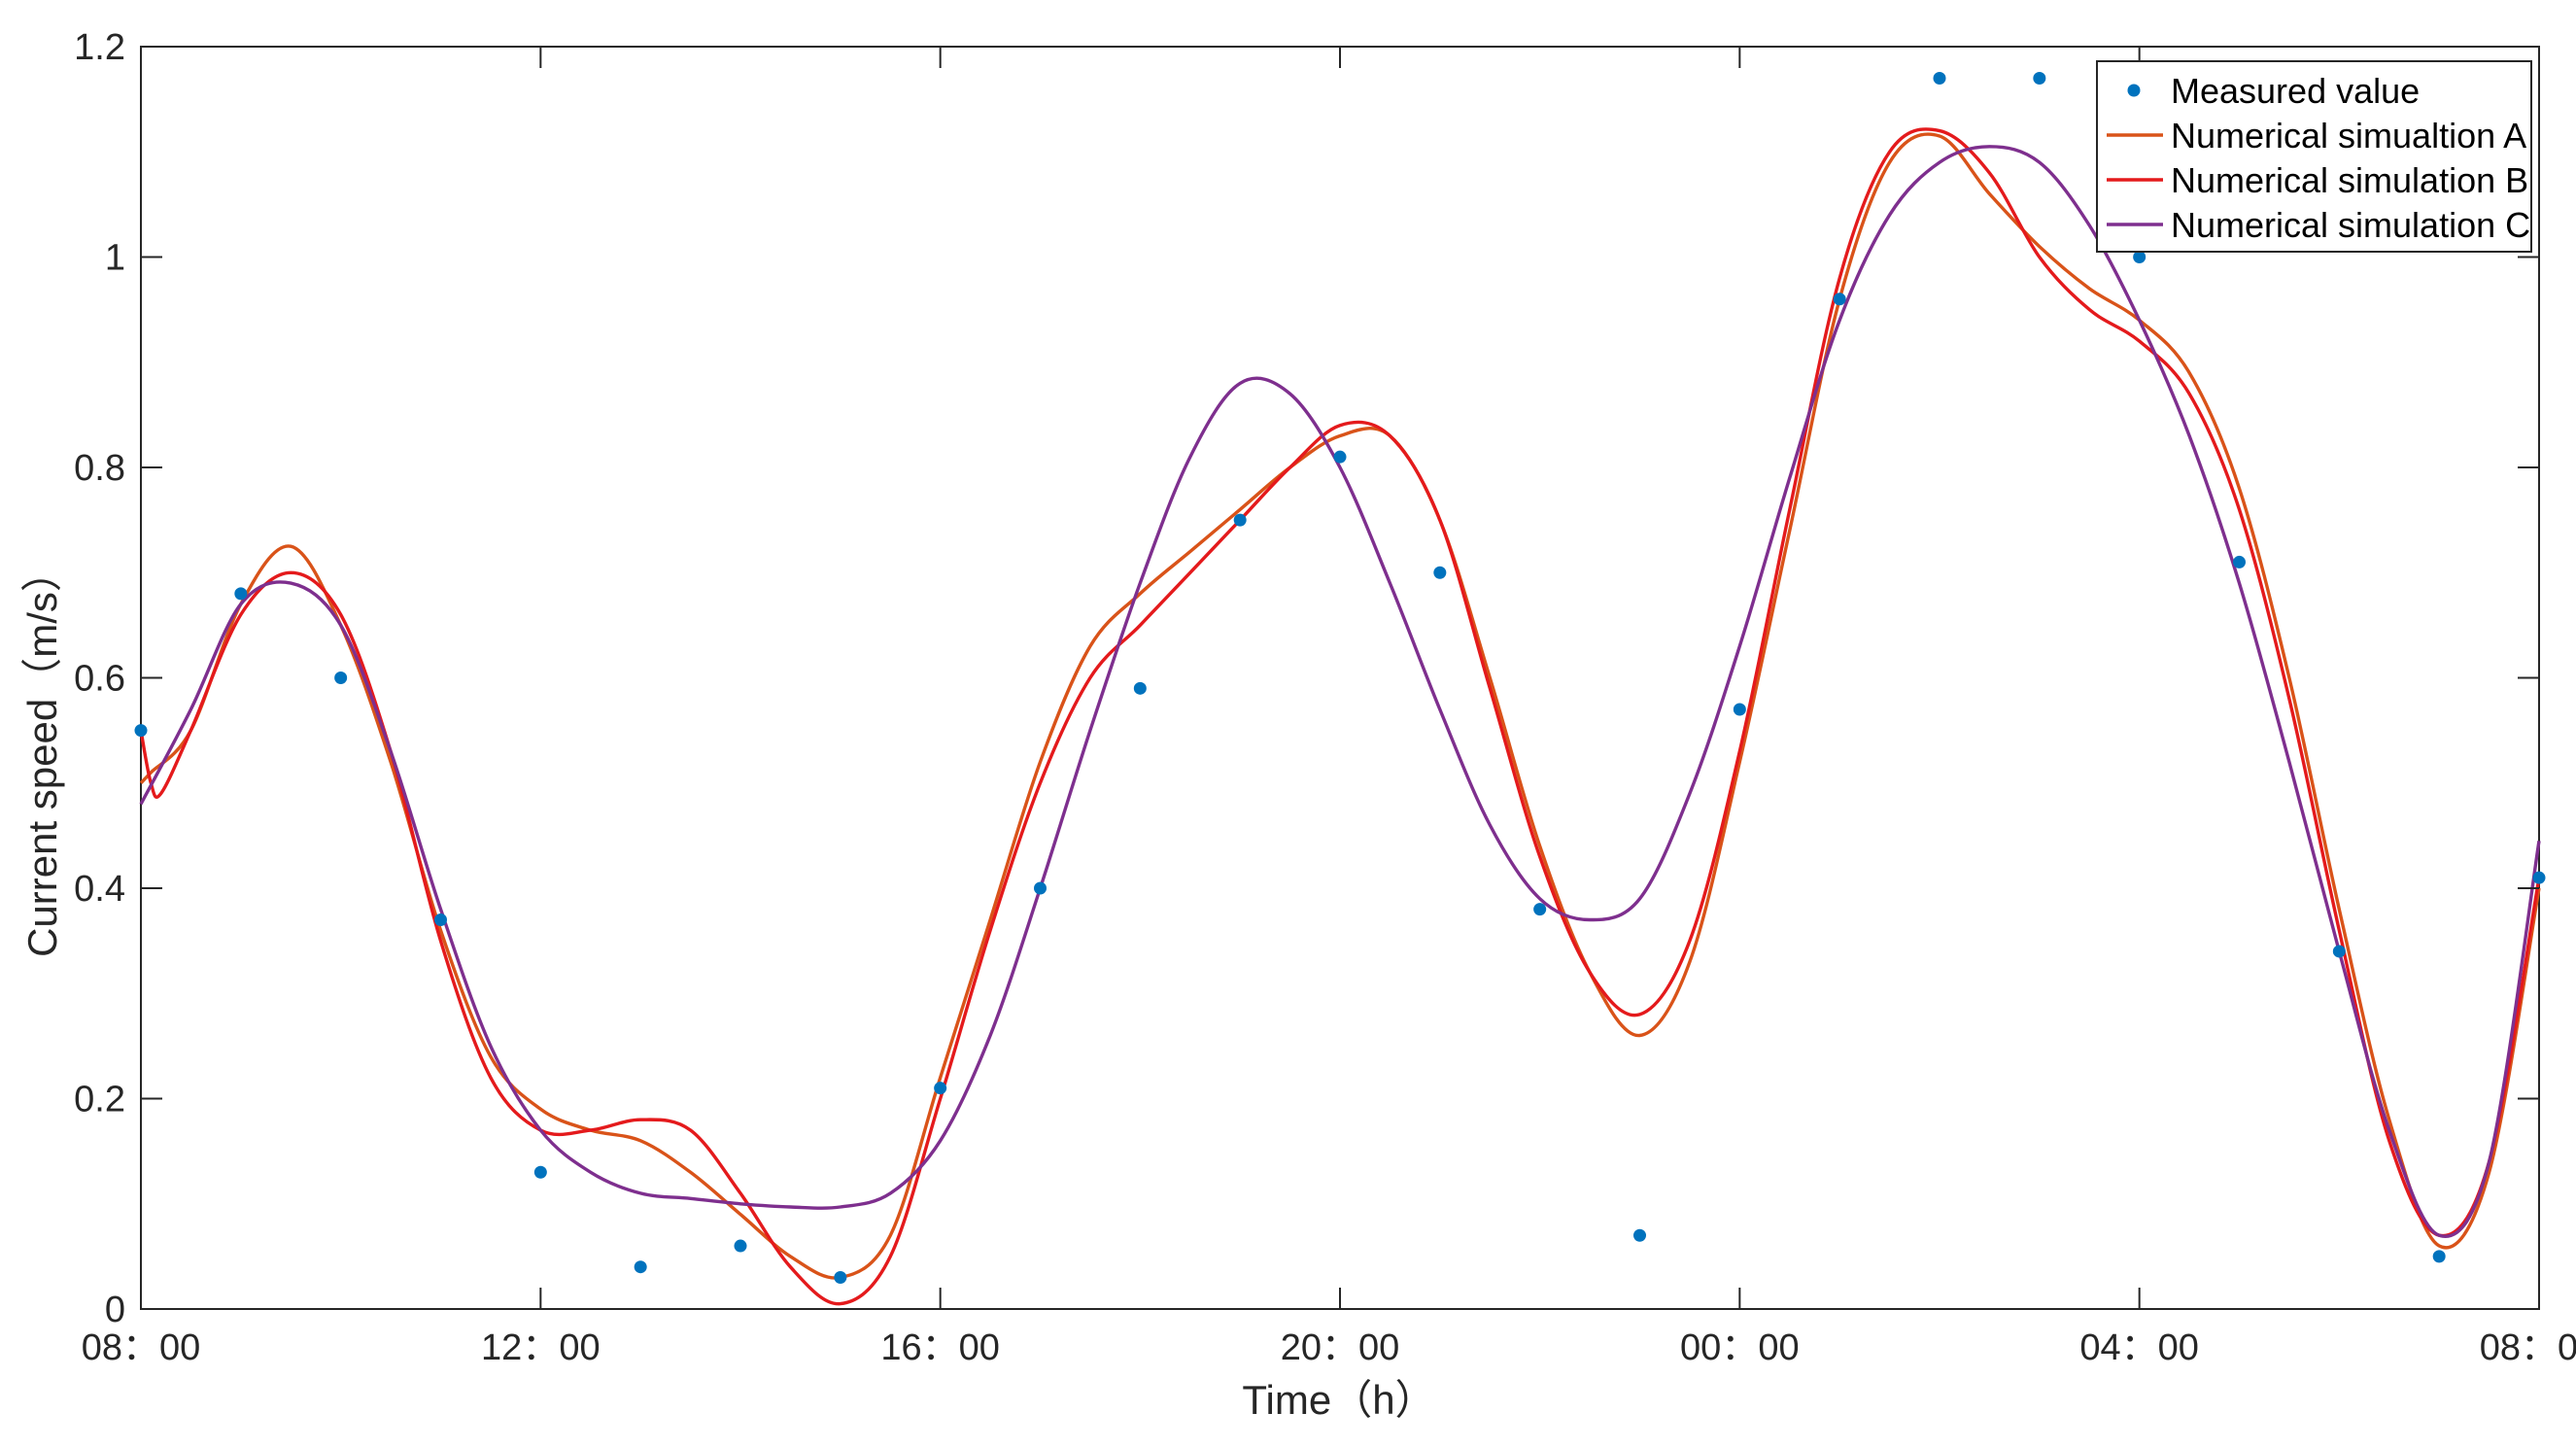 This screenshot has width=2576, height=1447. Describe the element at coordinates (115, 258) in the screenshot. I see `y-tick-label: 1` at that location.